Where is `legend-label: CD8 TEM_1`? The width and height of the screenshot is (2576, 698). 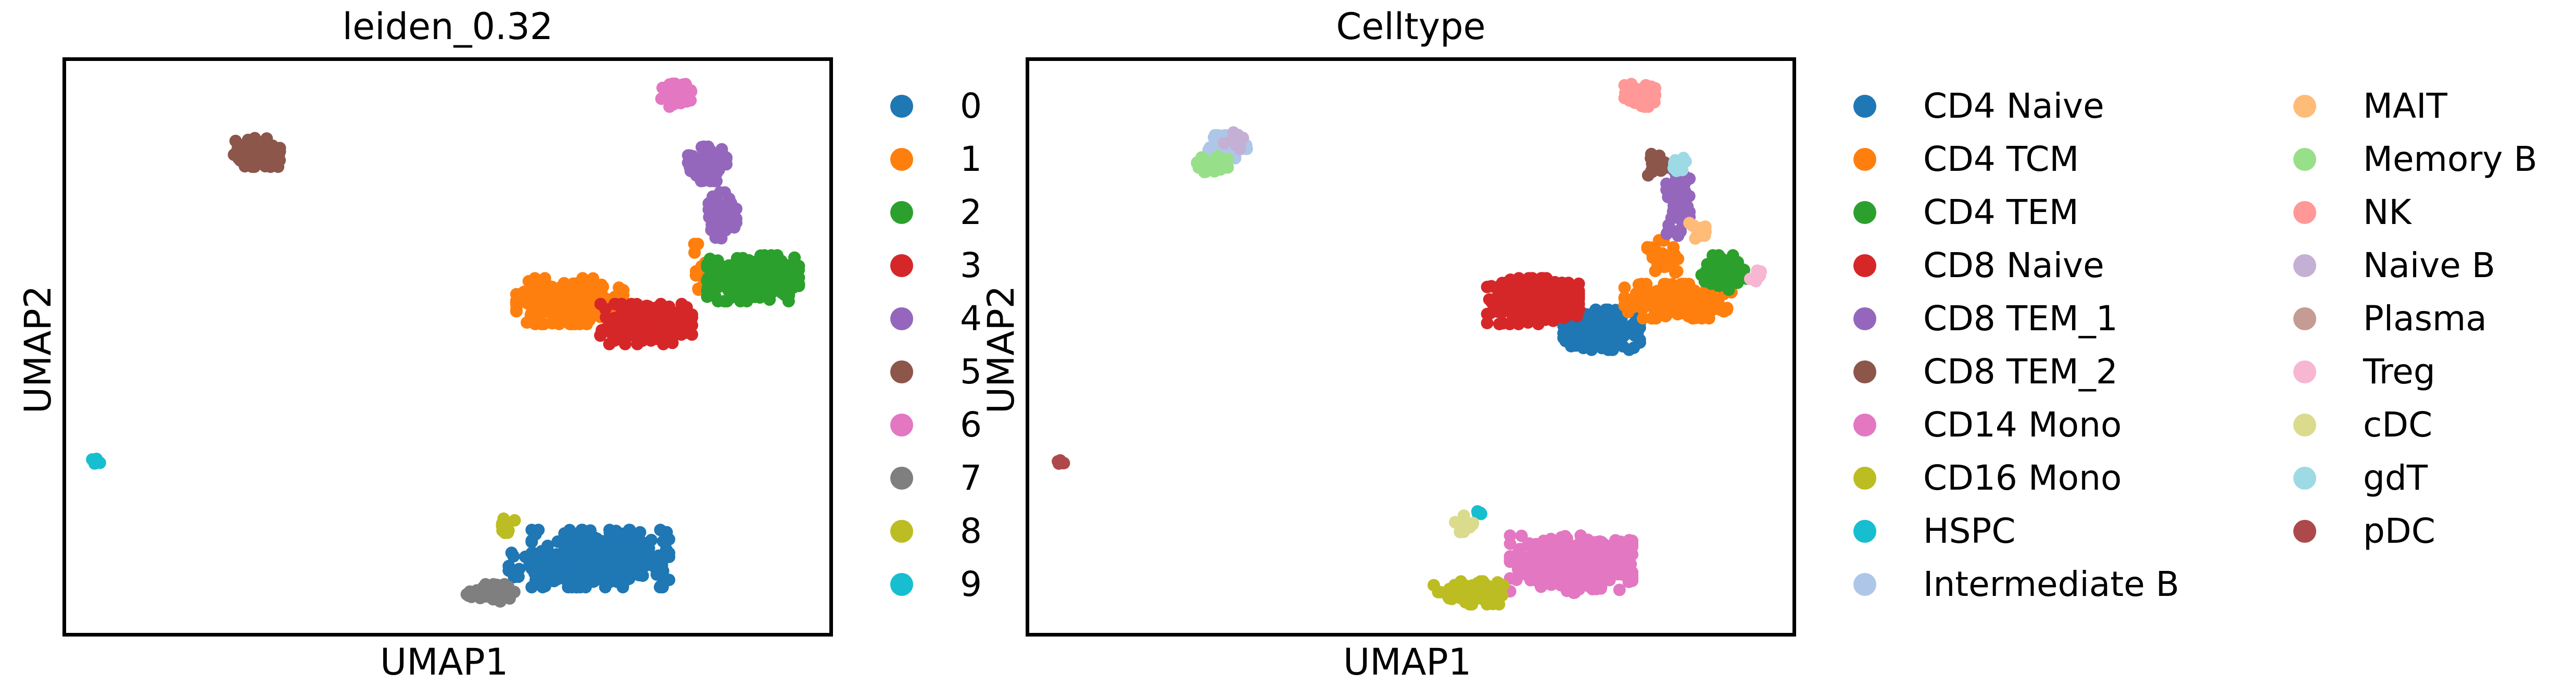 legend-label: CD8 TEM_1 is located at coordinates (2021, 318).